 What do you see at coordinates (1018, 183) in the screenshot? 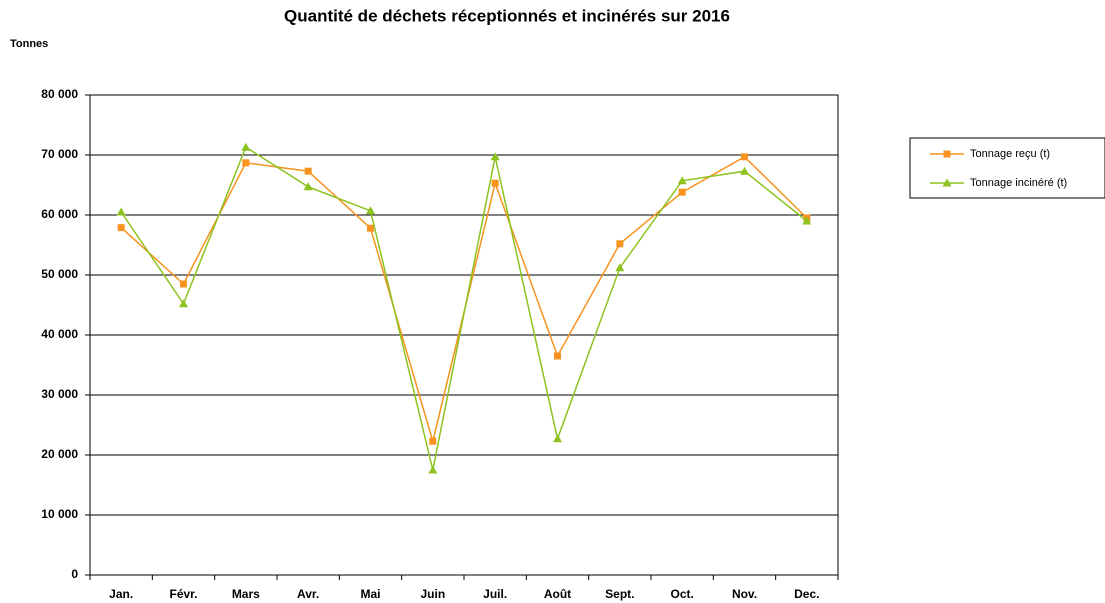
I see `legend-label: Tonnage incinéré (t)` at bounding box center [1018, 183].